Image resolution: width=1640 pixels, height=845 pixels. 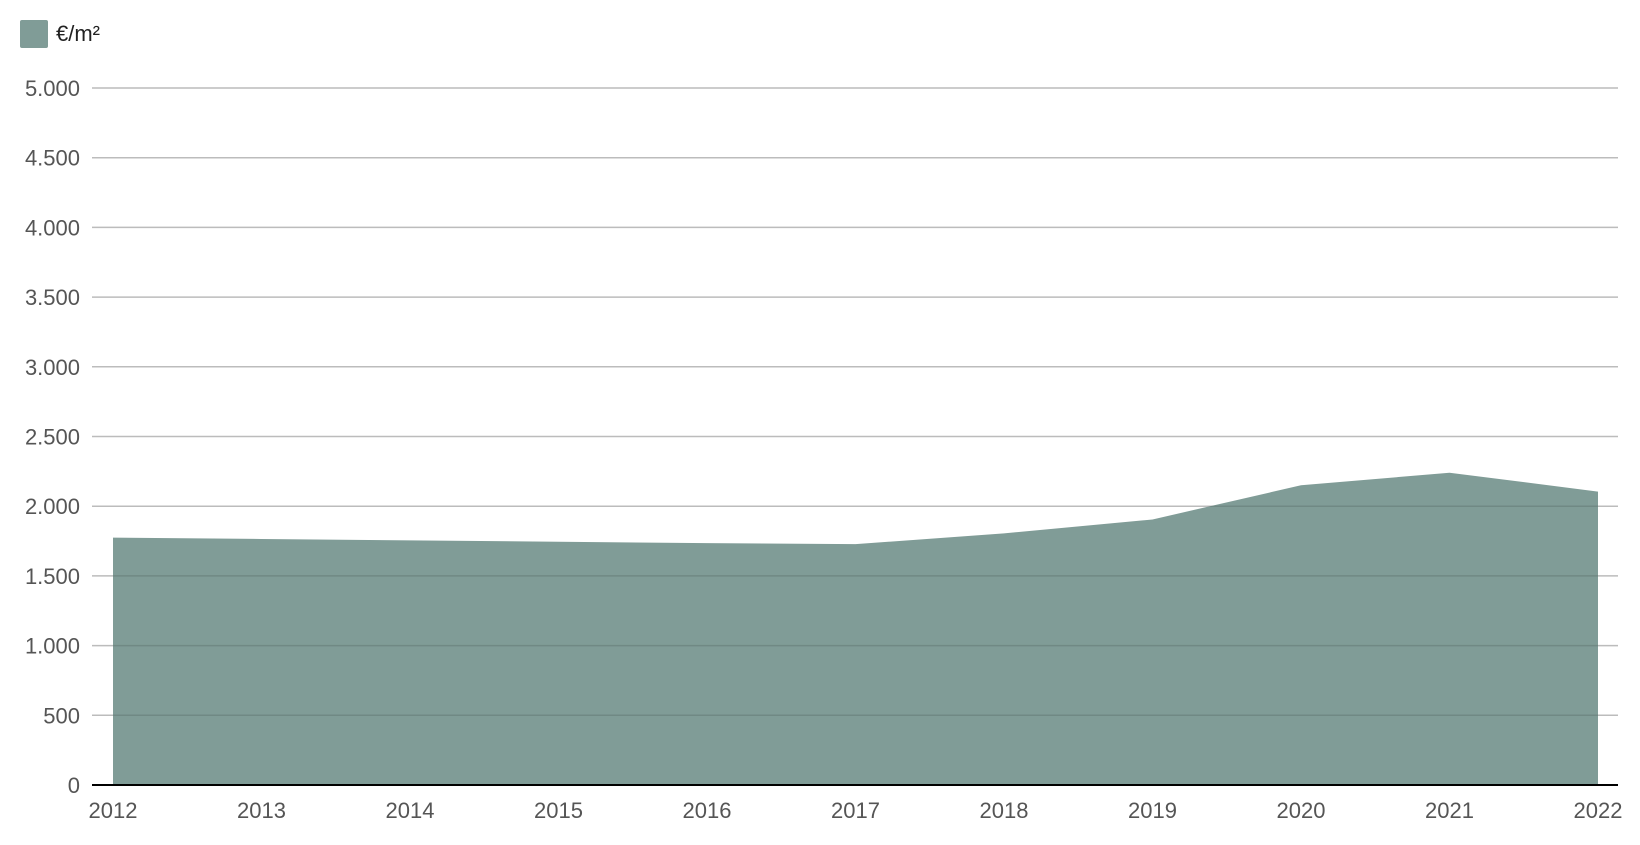 What do you see at coordinates (52, 88) in the screenshot?
I see `y-tick-label: 5.000` at bounding box center [52, 88].